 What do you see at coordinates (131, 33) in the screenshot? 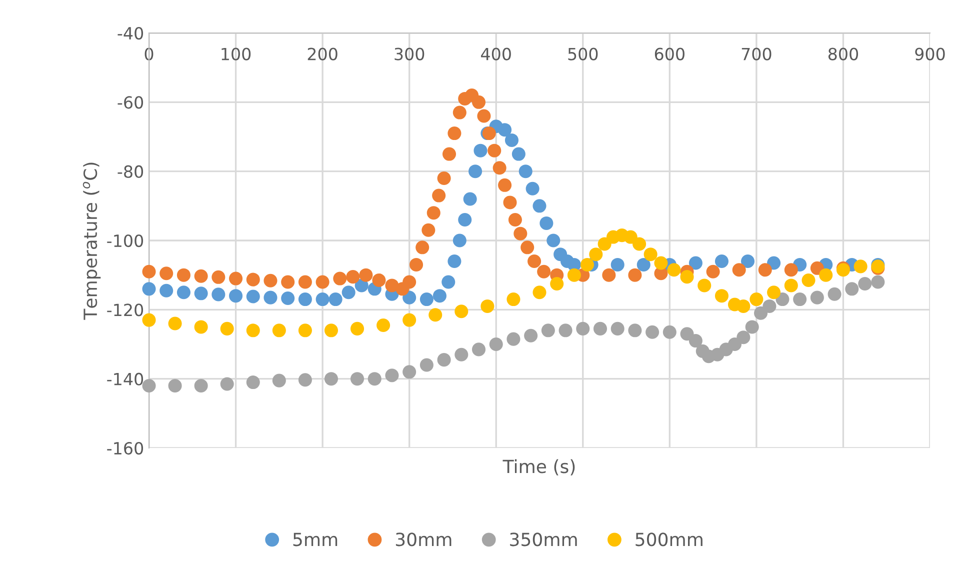
I see `y-tick-label: -40` at bounding box center [131, 33].